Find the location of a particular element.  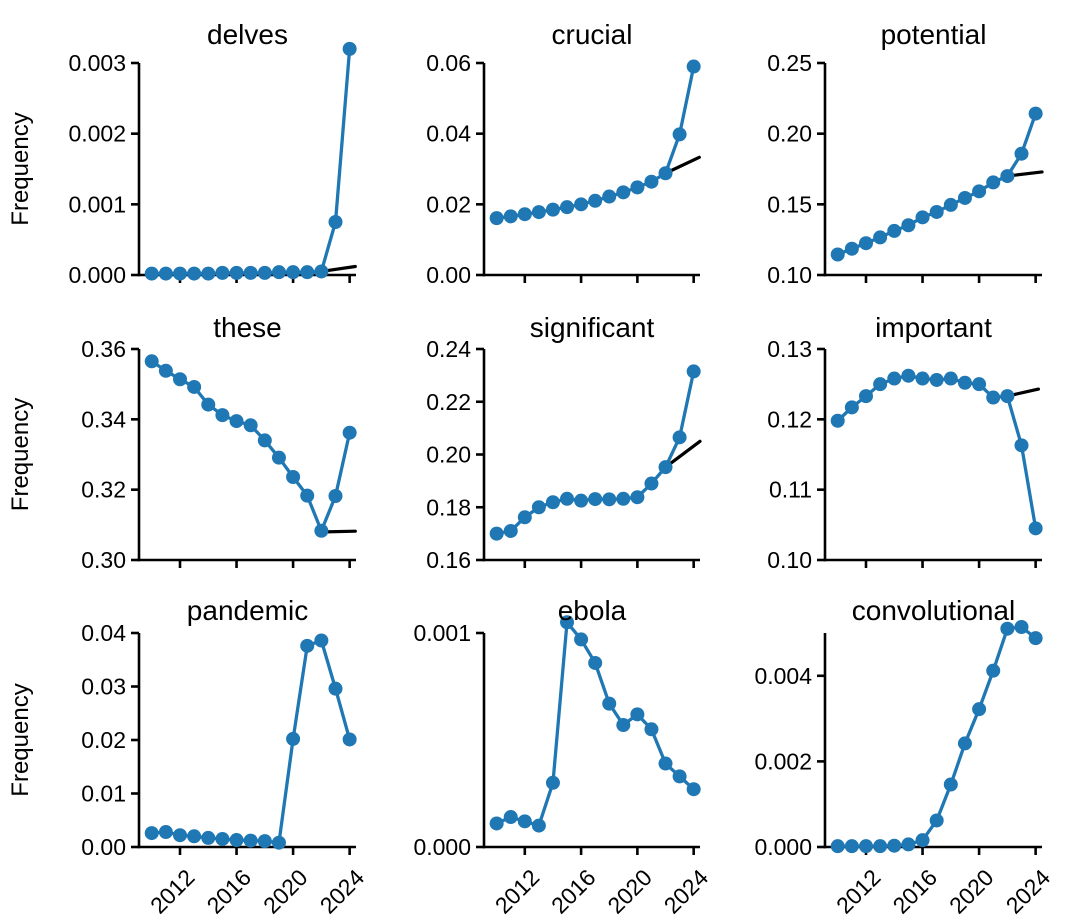

y-tick-label: 0.04 is located at coordinates (103, 633).